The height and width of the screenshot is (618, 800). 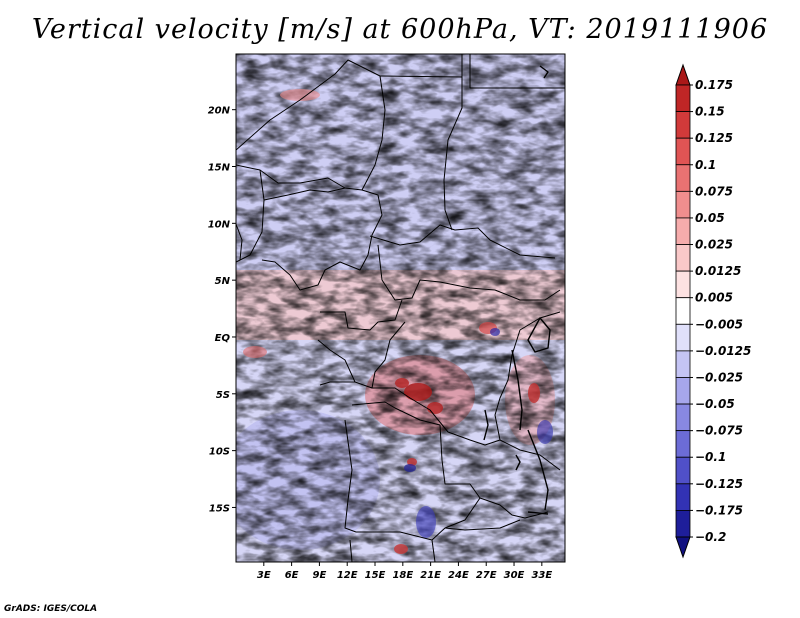 I want to click on colorbar-label: −0.05, so click(x=715, y=404).